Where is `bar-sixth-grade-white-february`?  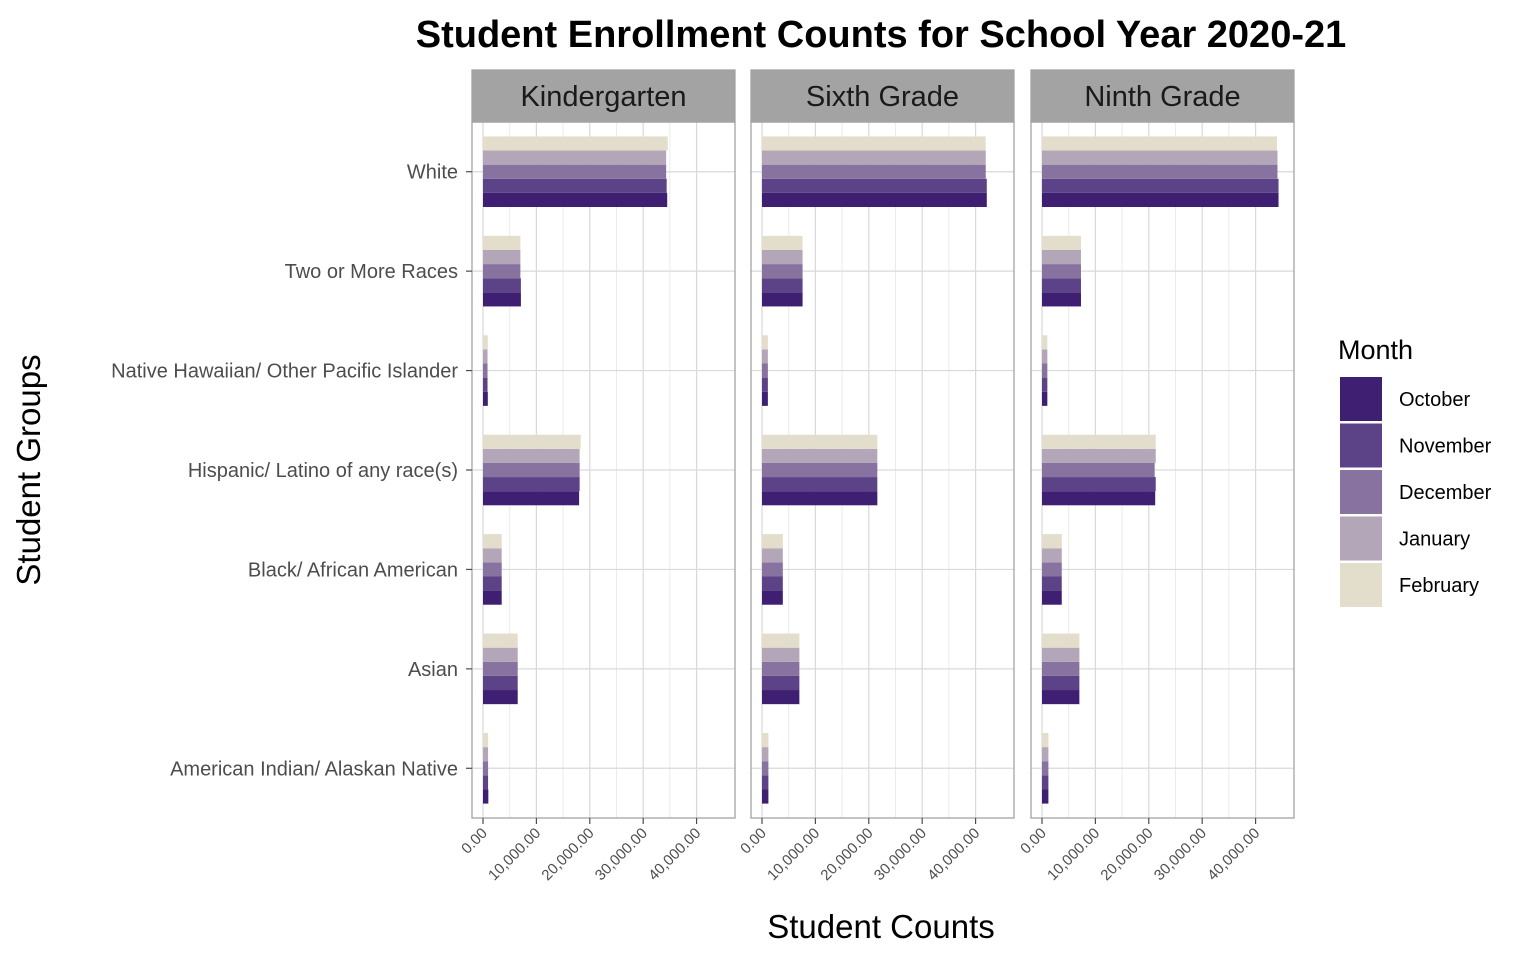
bar-sixth-grade-white-february is located at coordinates (874, 143).